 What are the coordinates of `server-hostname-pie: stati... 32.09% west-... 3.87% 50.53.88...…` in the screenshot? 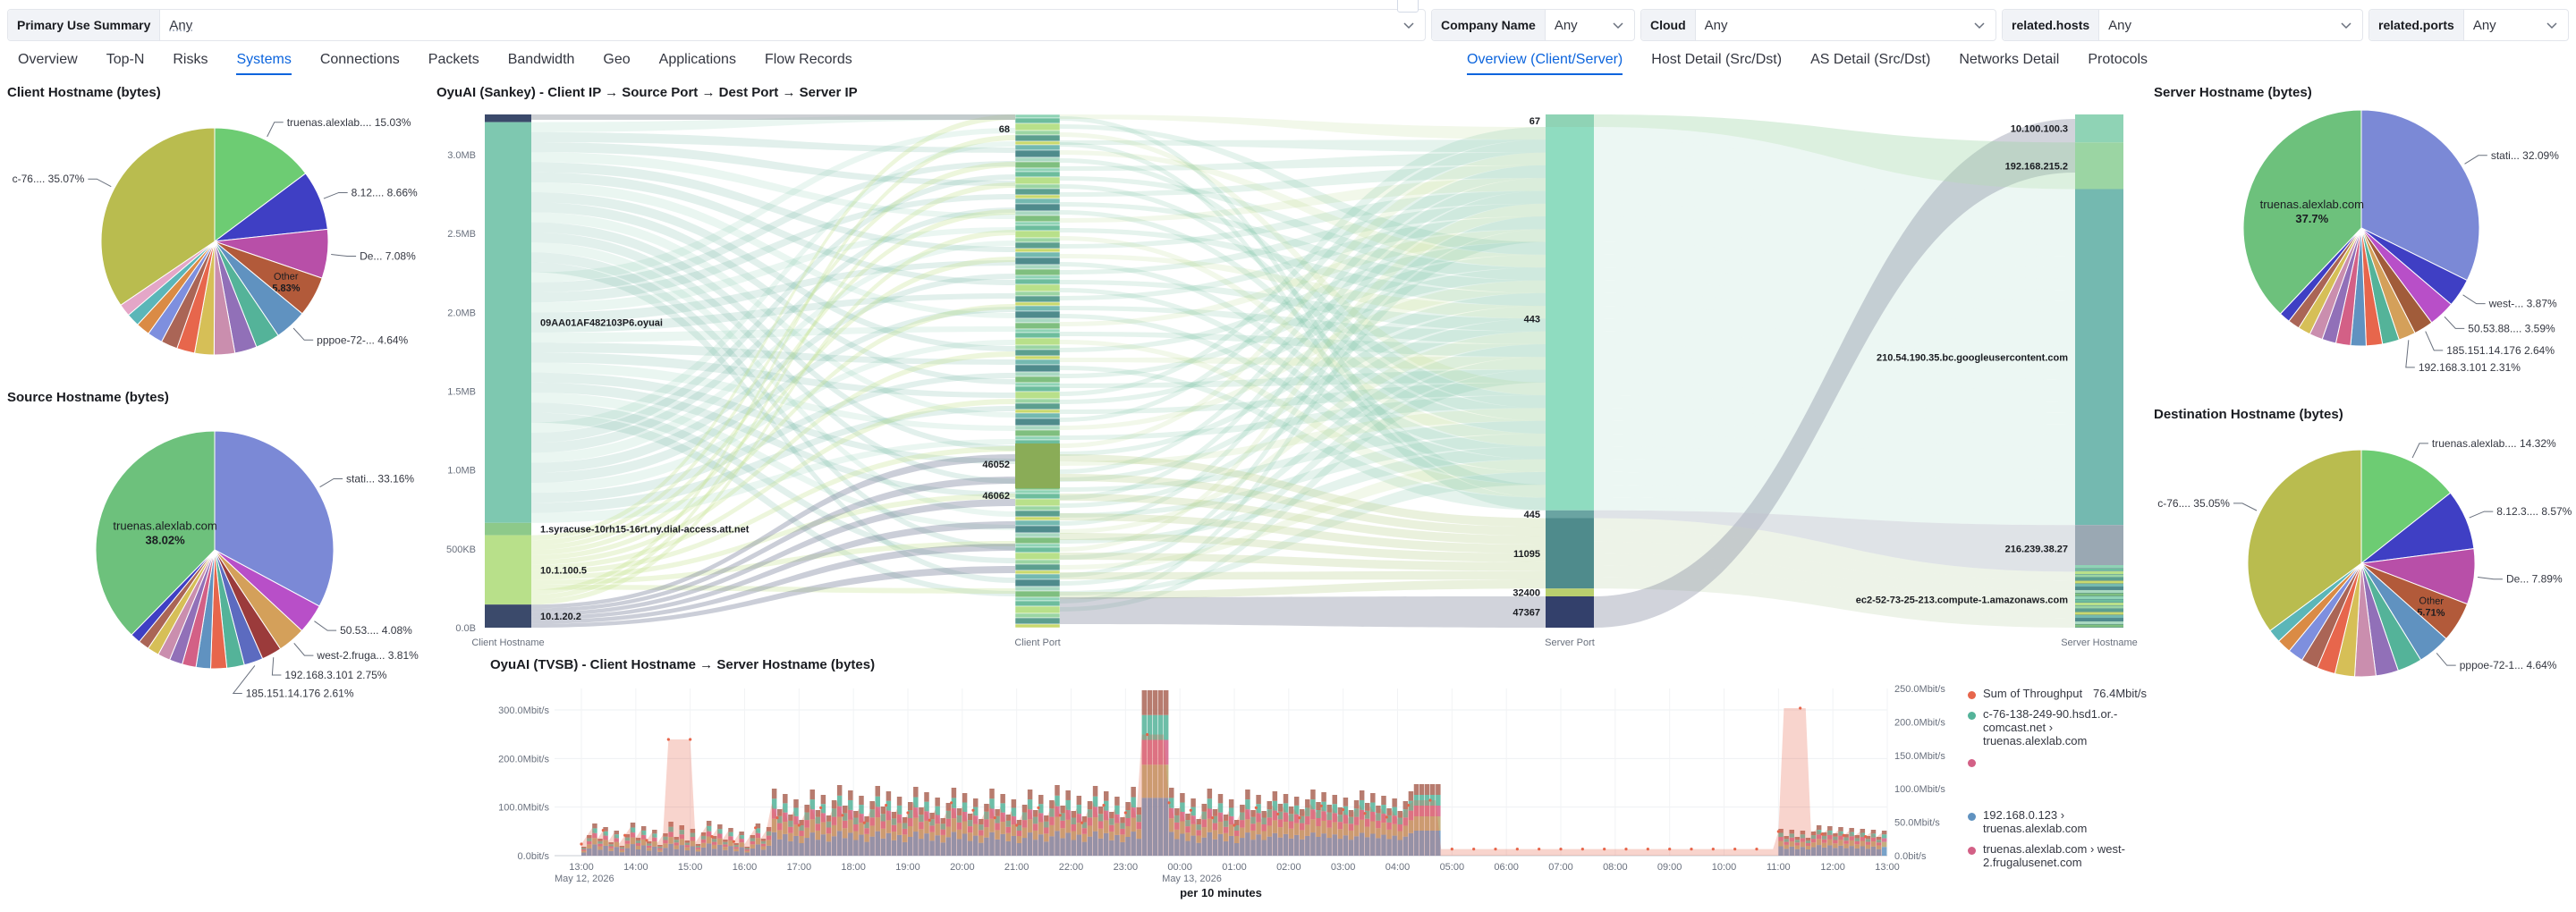 It's located at (2361, 246).